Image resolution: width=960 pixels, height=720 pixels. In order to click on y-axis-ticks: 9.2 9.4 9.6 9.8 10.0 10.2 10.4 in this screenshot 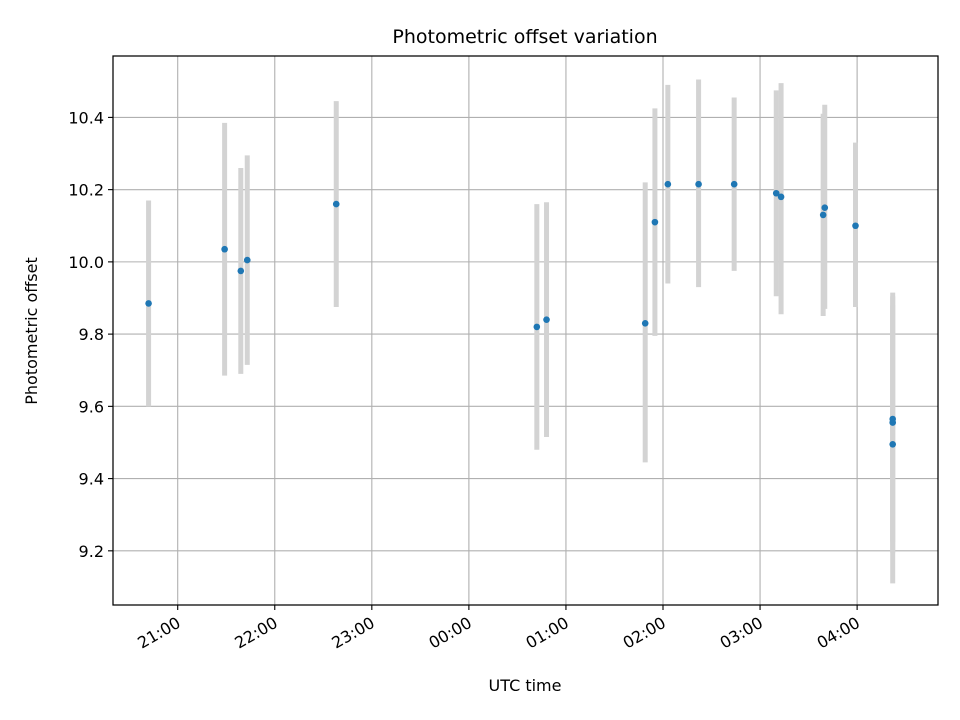, I will do `click(90, 334)`.